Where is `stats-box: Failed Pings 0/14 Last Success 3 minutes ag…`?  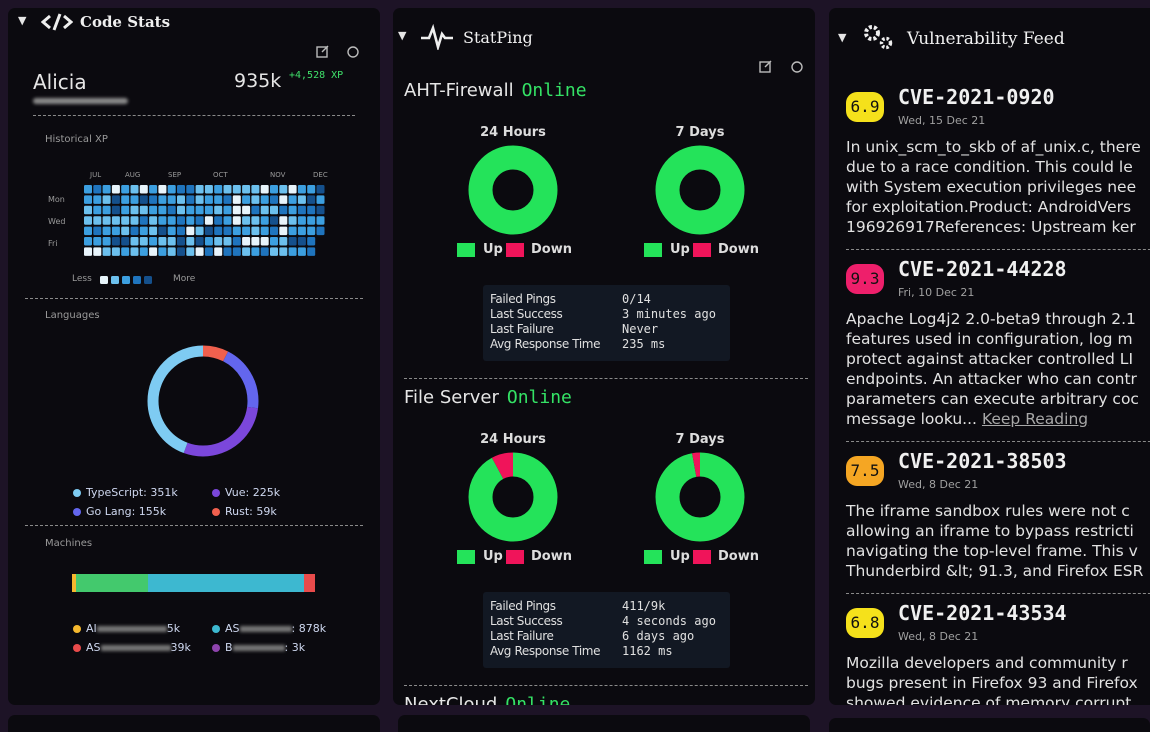 stats-box: Failed Pings 0/14 Last Success 3 minutes ag… is located at coordinates (606, 323).